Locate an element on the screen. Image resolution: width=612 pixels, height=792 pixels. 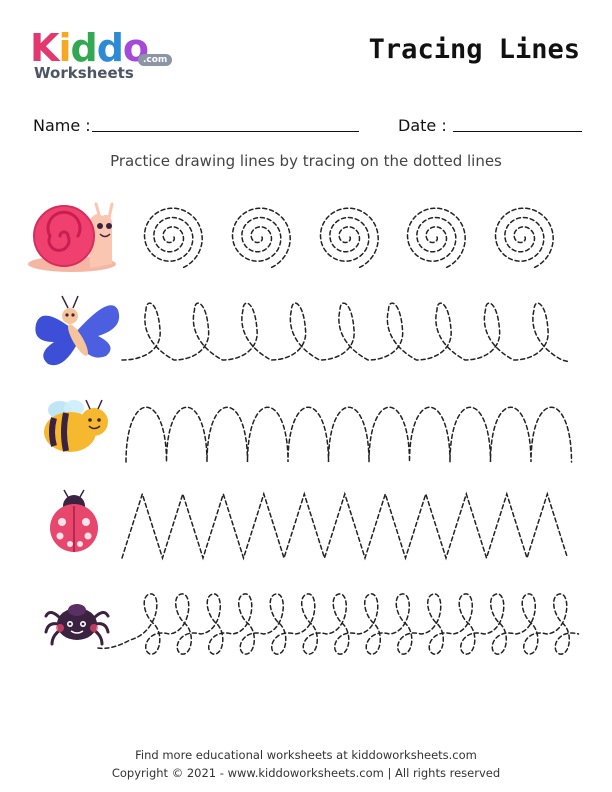
date-label: Date : is located at coordinates (422, 125).